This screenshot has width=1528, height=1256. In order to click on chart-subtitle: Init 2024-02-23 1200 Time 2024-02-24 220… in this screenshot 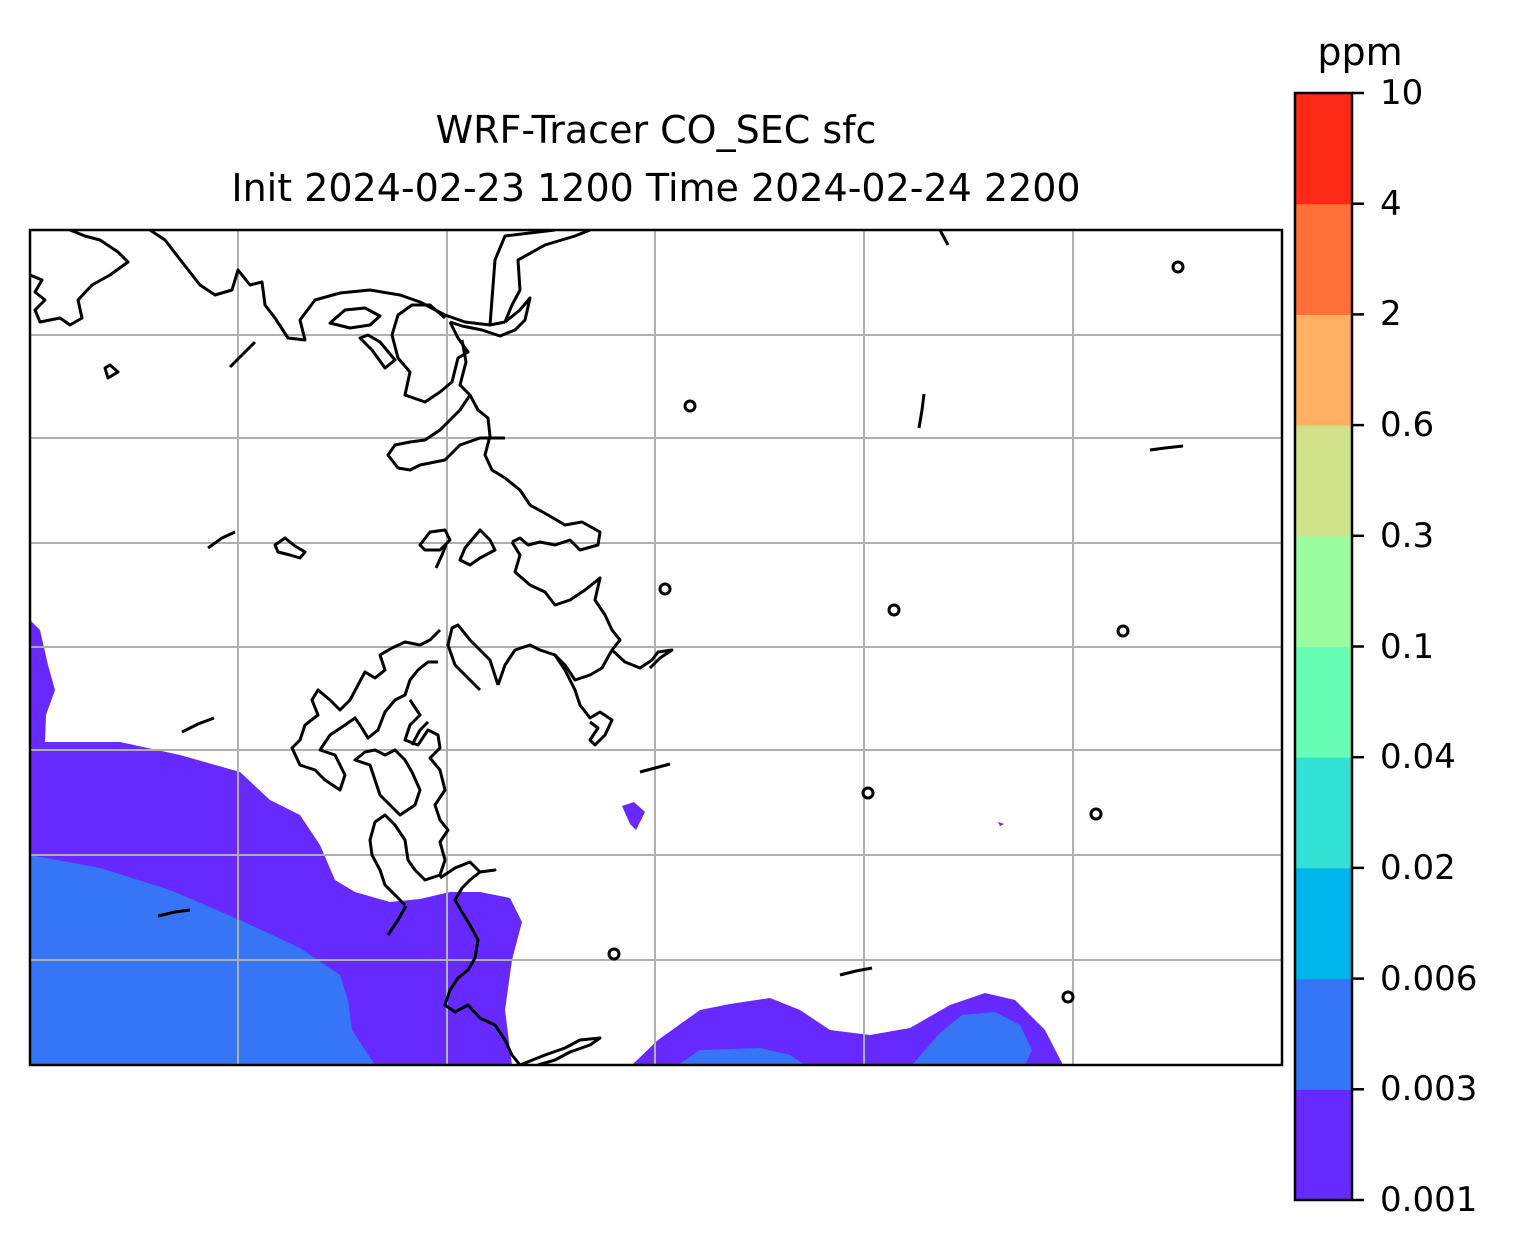, I will do `click(656, 188)`.